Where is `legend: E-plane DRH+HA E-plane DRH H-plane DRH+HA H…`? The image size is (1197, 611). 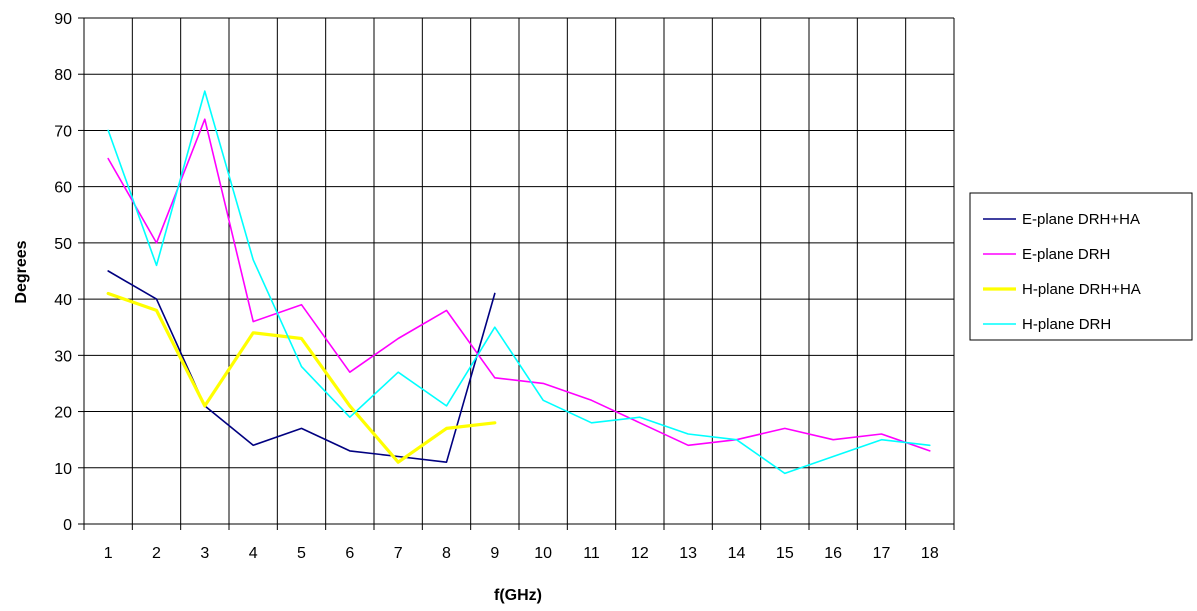
legend: E-plane DRH+HA E-plane DRH H-plane DRH+HA H… is located at coordinates (1081, 266).